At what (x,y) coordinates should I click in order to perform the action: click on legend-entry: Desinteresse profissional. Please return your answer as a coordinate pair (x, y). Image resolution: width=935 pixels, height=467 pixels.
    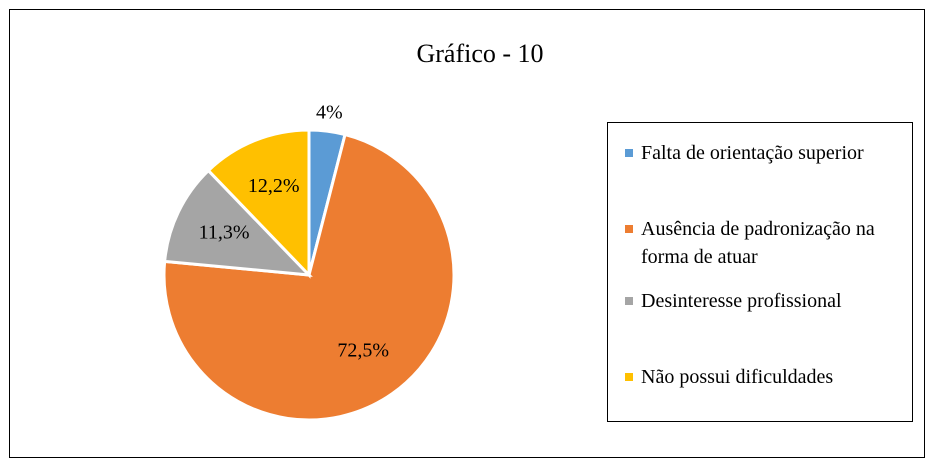
    Looking at the image, I should click on (767, 301).